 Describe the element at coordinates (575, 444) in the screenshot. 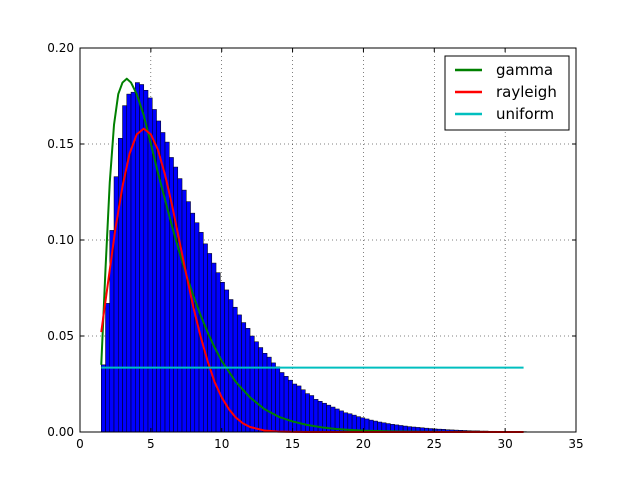

I see `x-tick-label: 35` at that location.